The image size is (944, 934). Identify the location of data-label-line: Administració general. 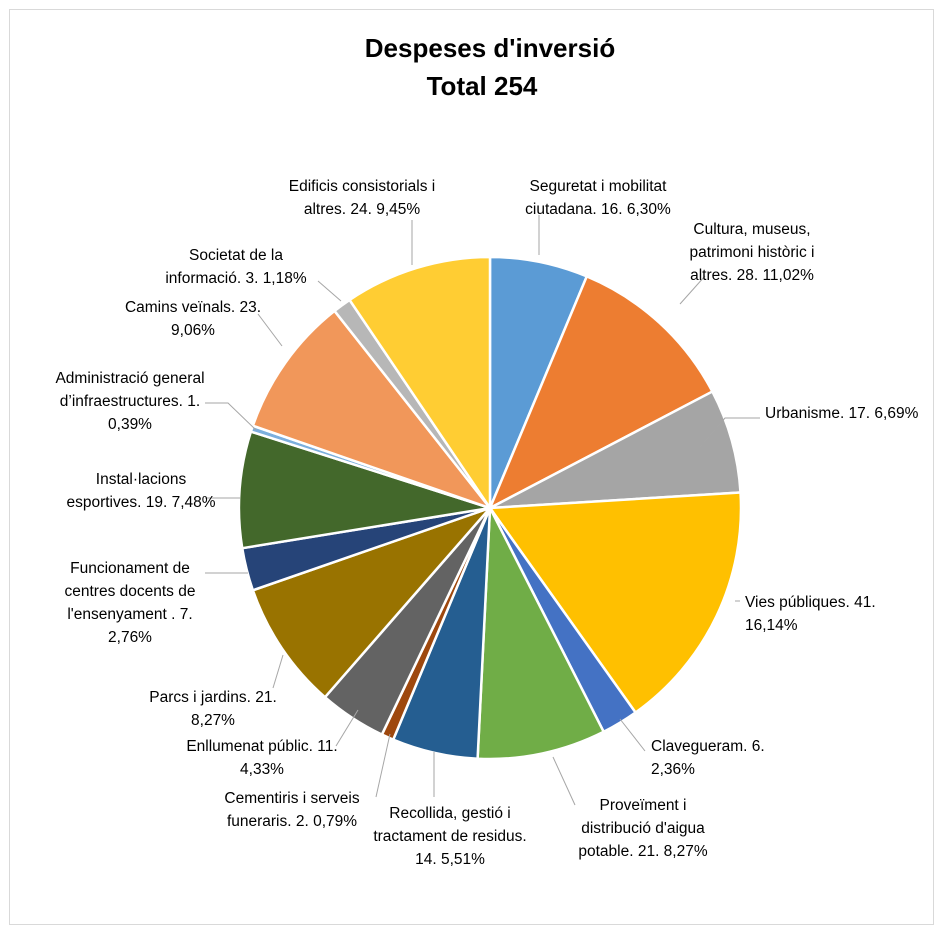
(129, 378).